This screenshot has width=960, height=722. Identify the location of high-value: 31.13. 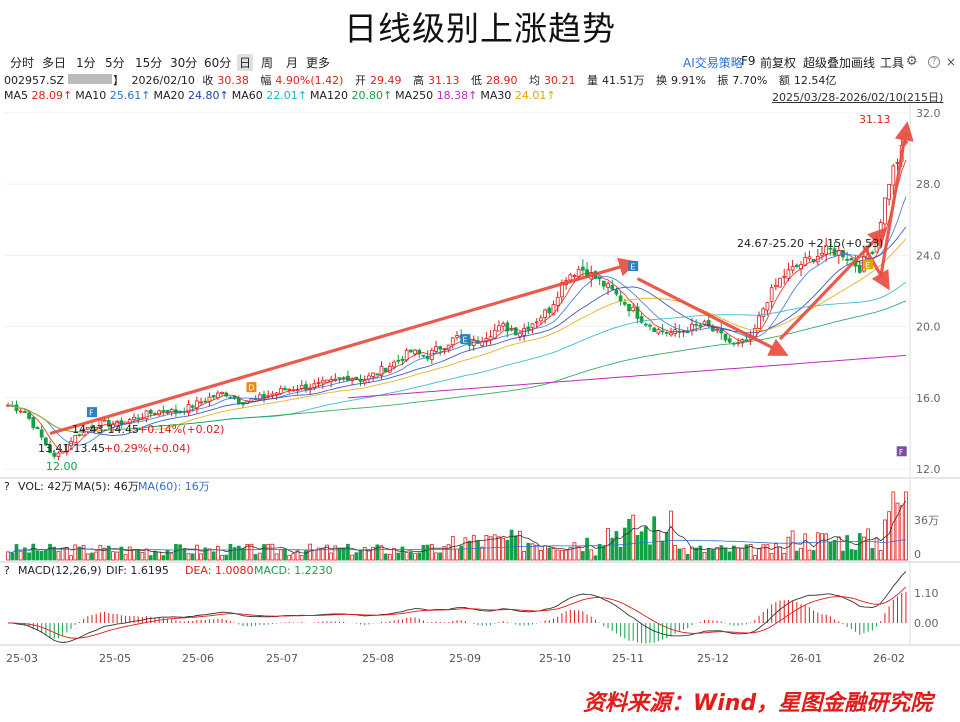
(443, 80).